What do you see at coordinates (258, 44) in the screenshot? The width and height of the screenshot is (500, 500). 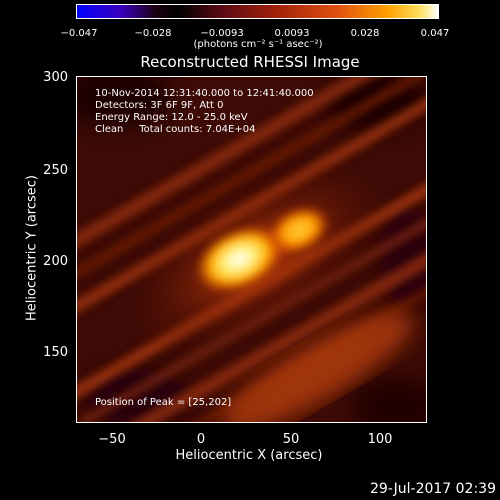 I see `colorbar-units: (photons cm⁻² s⁻¹ asec⁻²)` at bounding box center [258, 44].